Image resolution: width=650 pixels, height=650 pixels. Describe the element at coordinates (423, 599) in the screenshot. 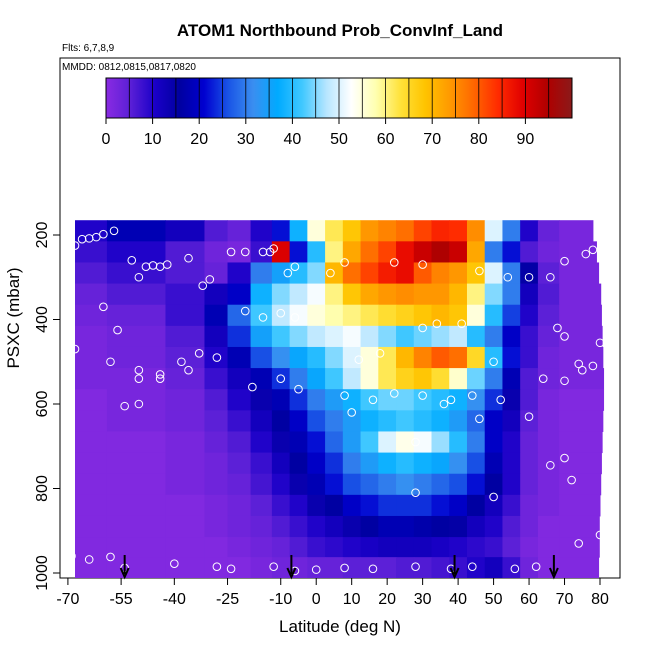

I see `x-tick-label: 30` at that location.